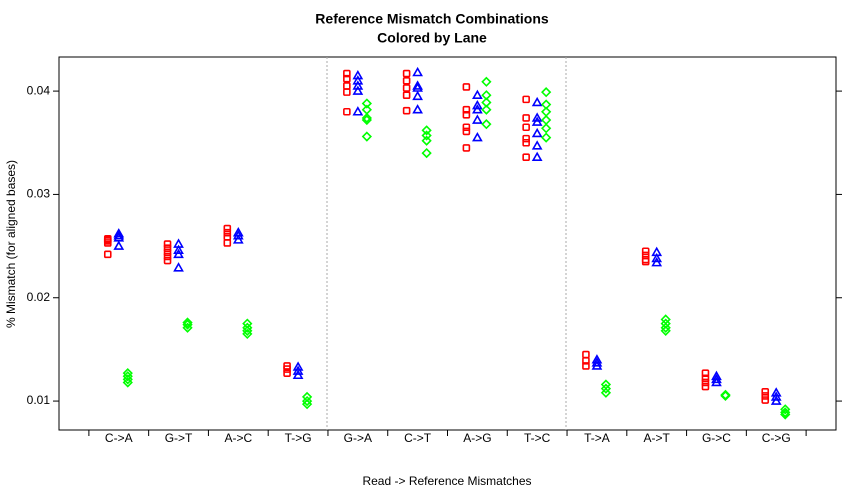  Describe the element at coordinates (39, 400) in the screenshot. I see `y-tick-label: 0.01` at that location.